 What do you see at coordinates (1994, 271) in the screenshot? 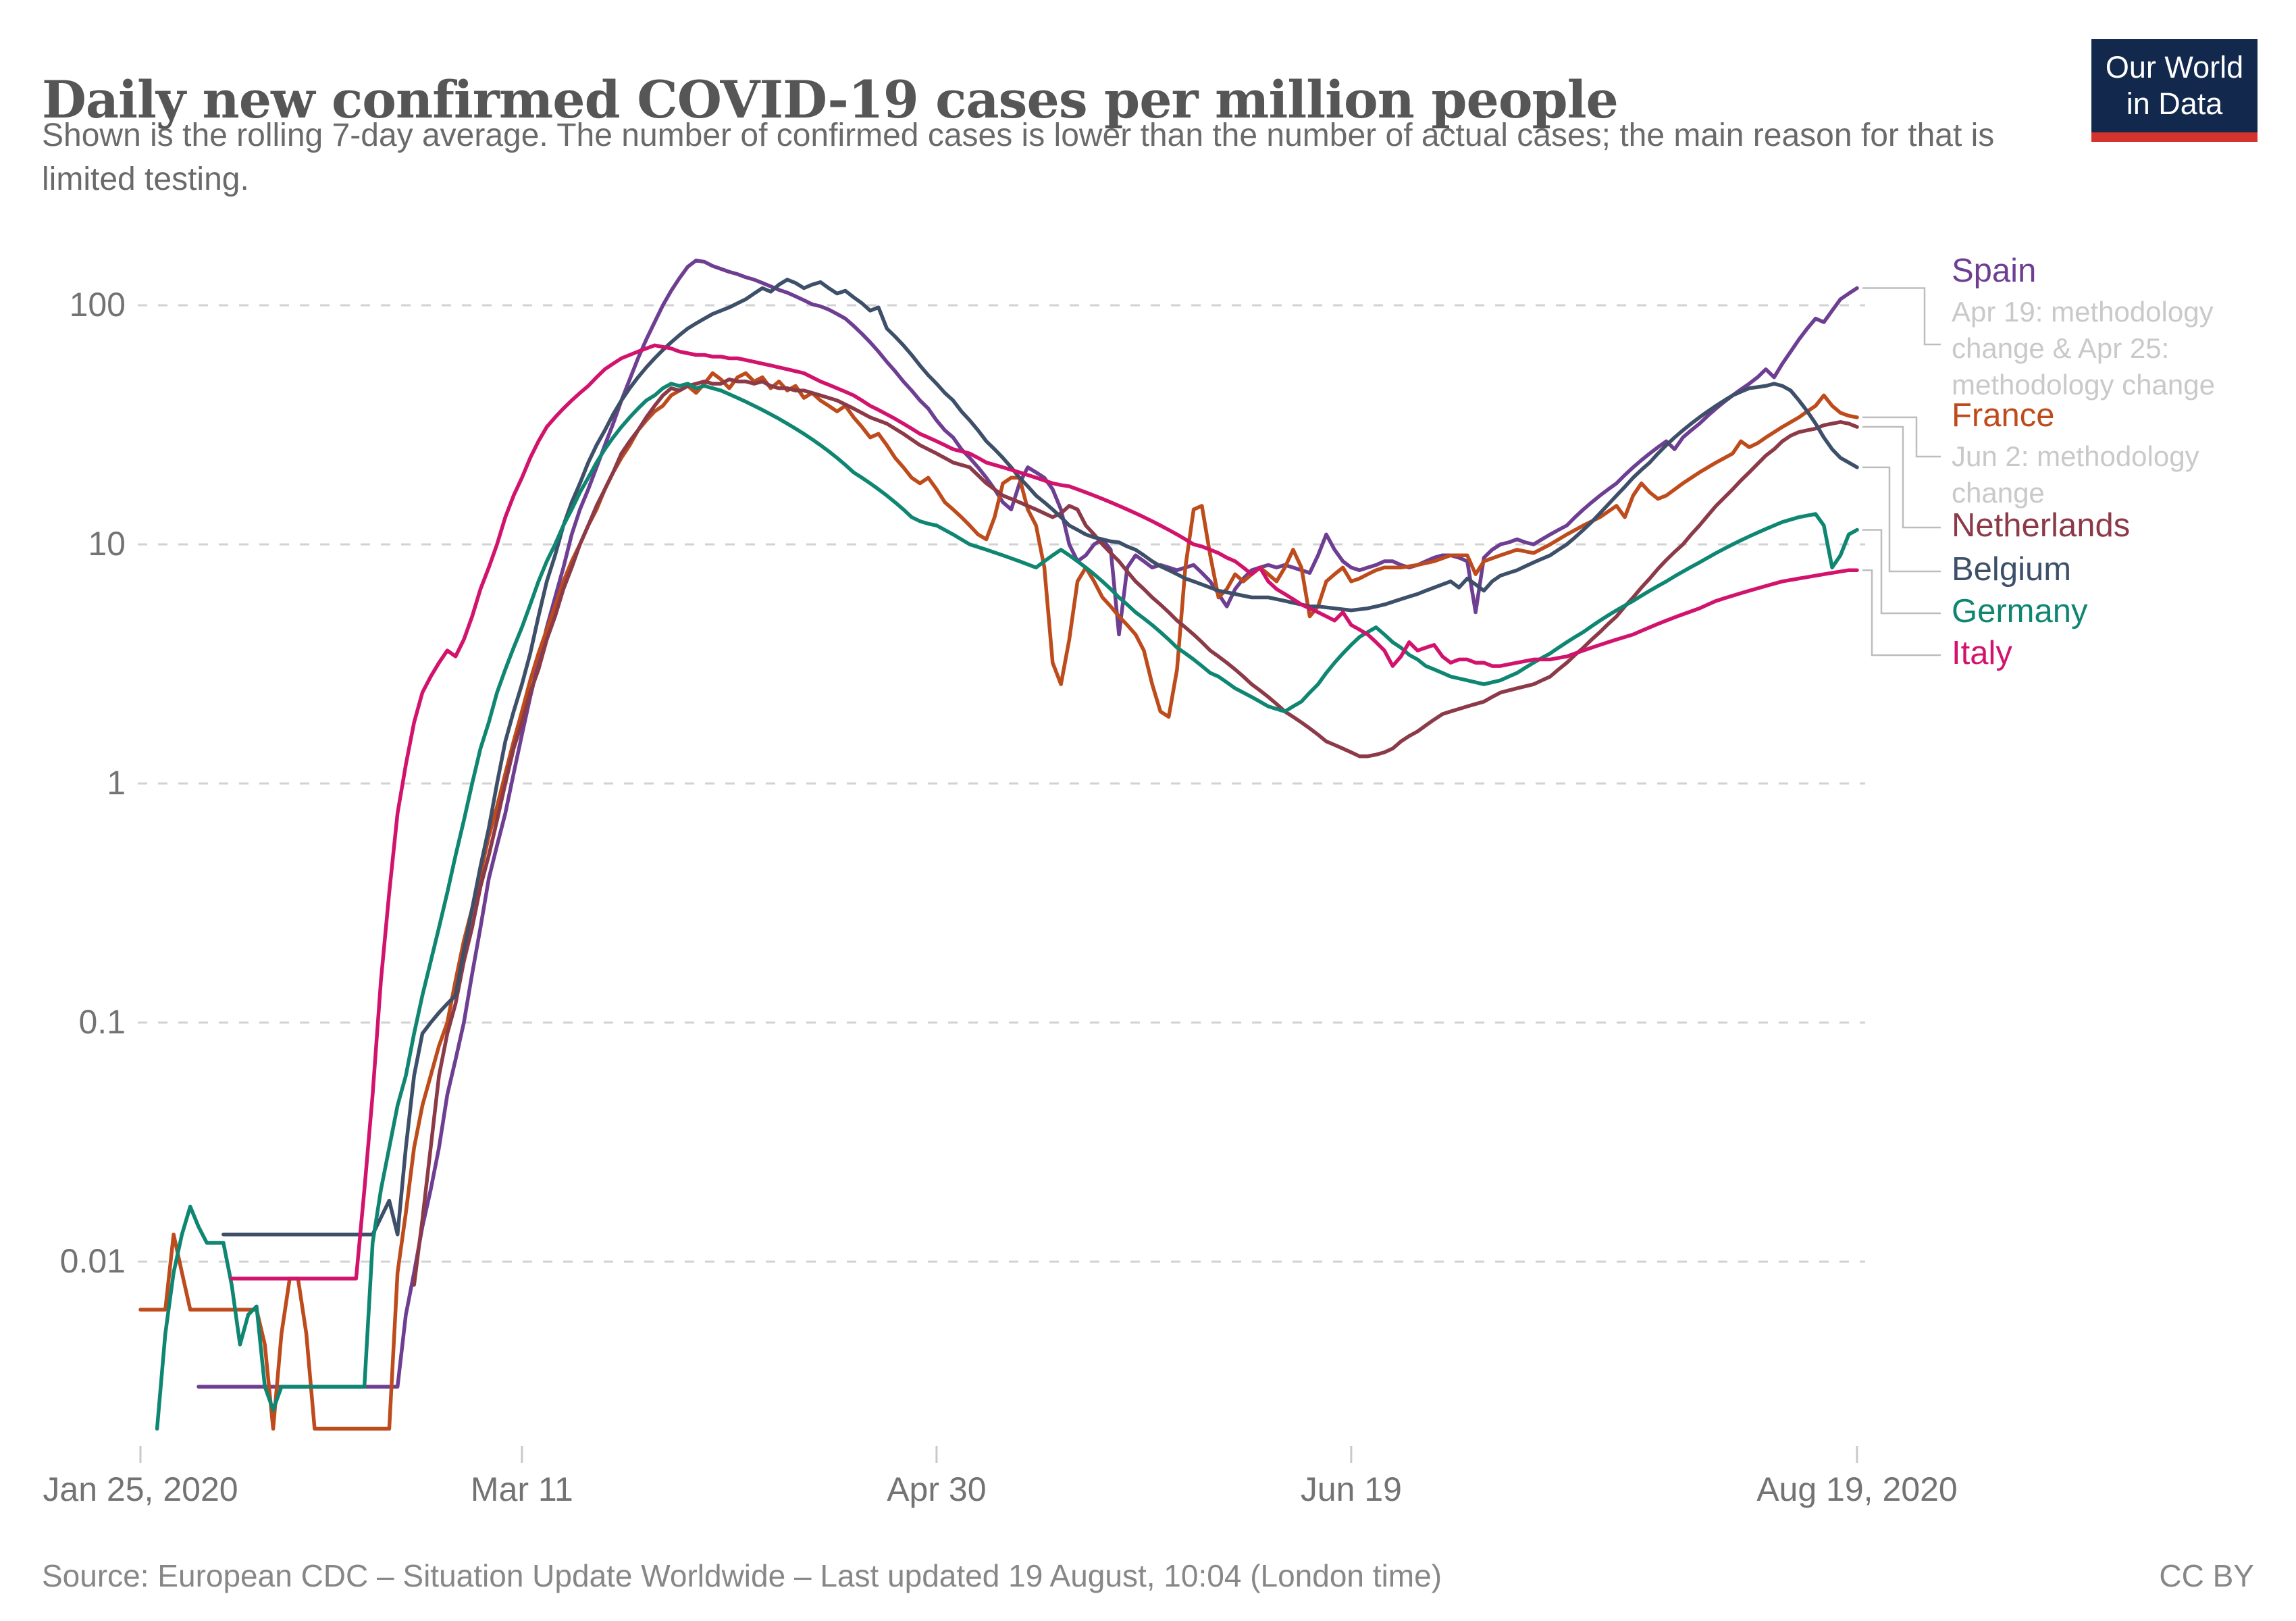
I see `legend-item-spain: Spain` at bounding box center [1994, 271].